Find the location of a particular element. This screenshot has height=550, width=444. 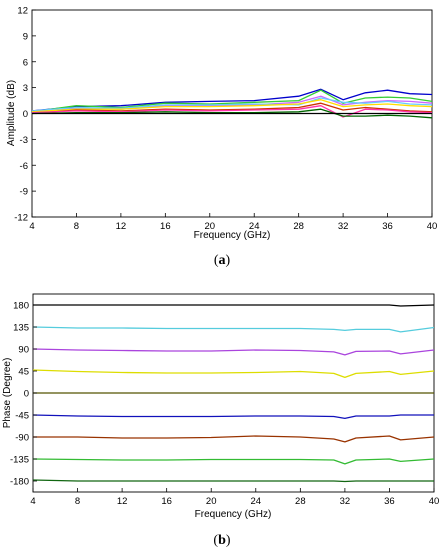

x-tick-label-b: 16 is located at coordinates (166, 501).